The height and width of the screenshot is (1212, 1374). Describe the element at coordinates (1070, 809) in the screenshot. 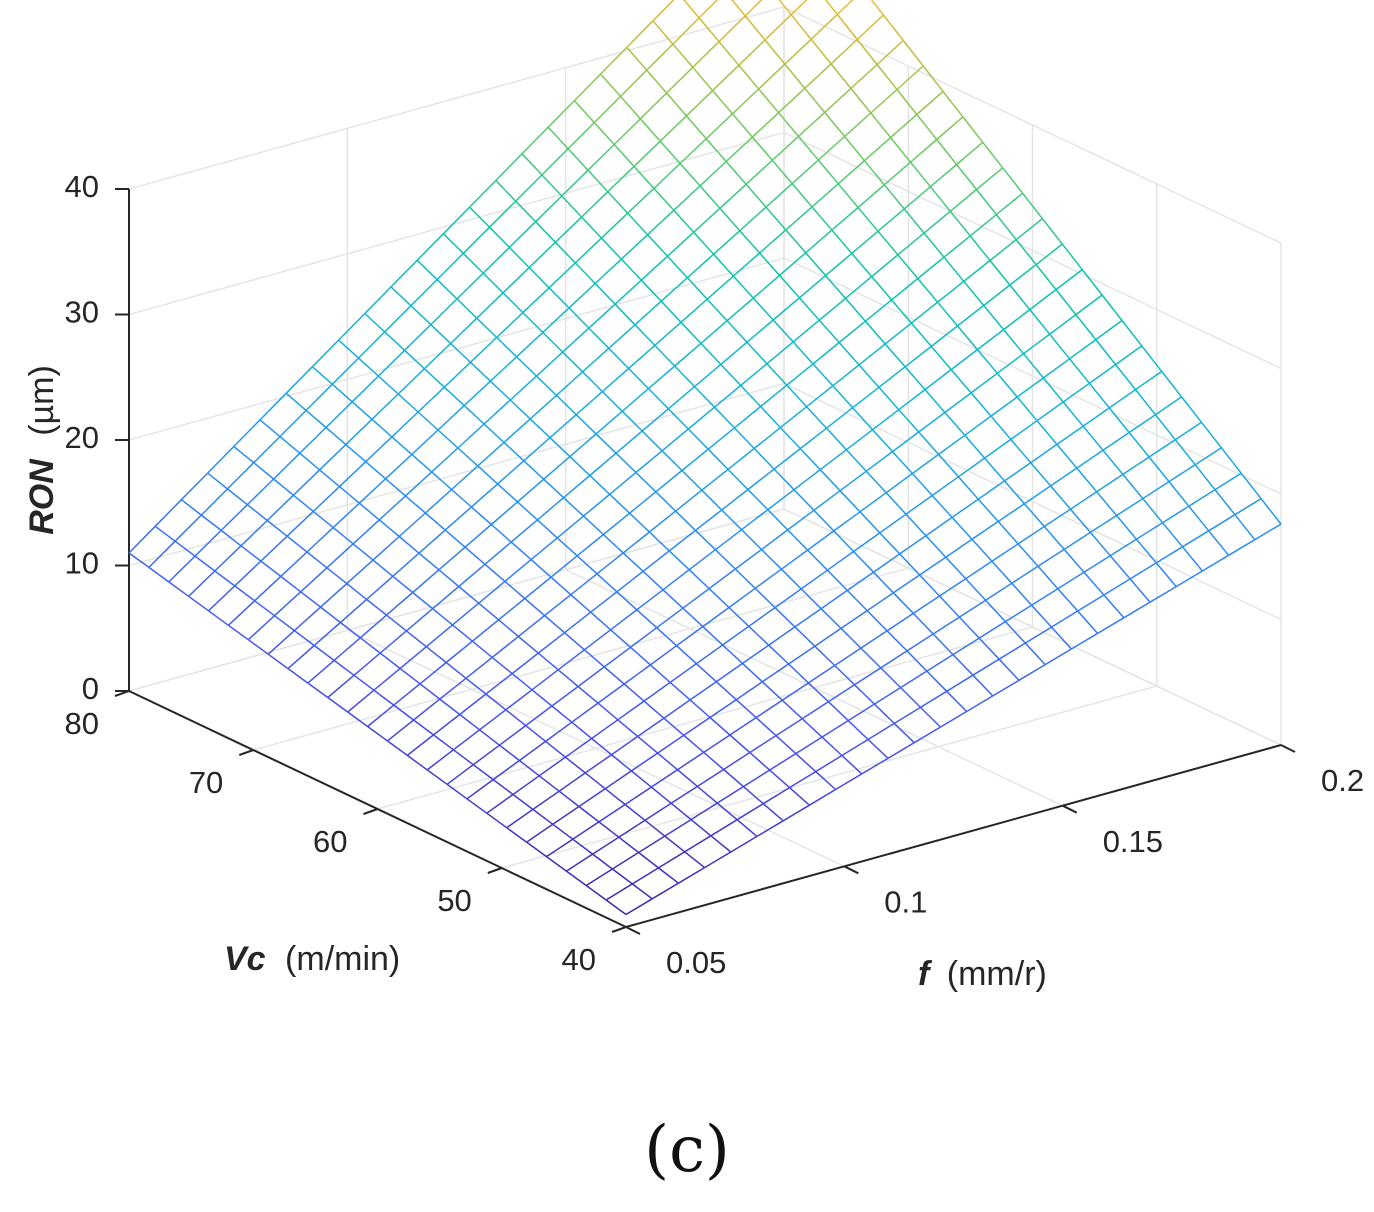

I see `f-tick` at that location.